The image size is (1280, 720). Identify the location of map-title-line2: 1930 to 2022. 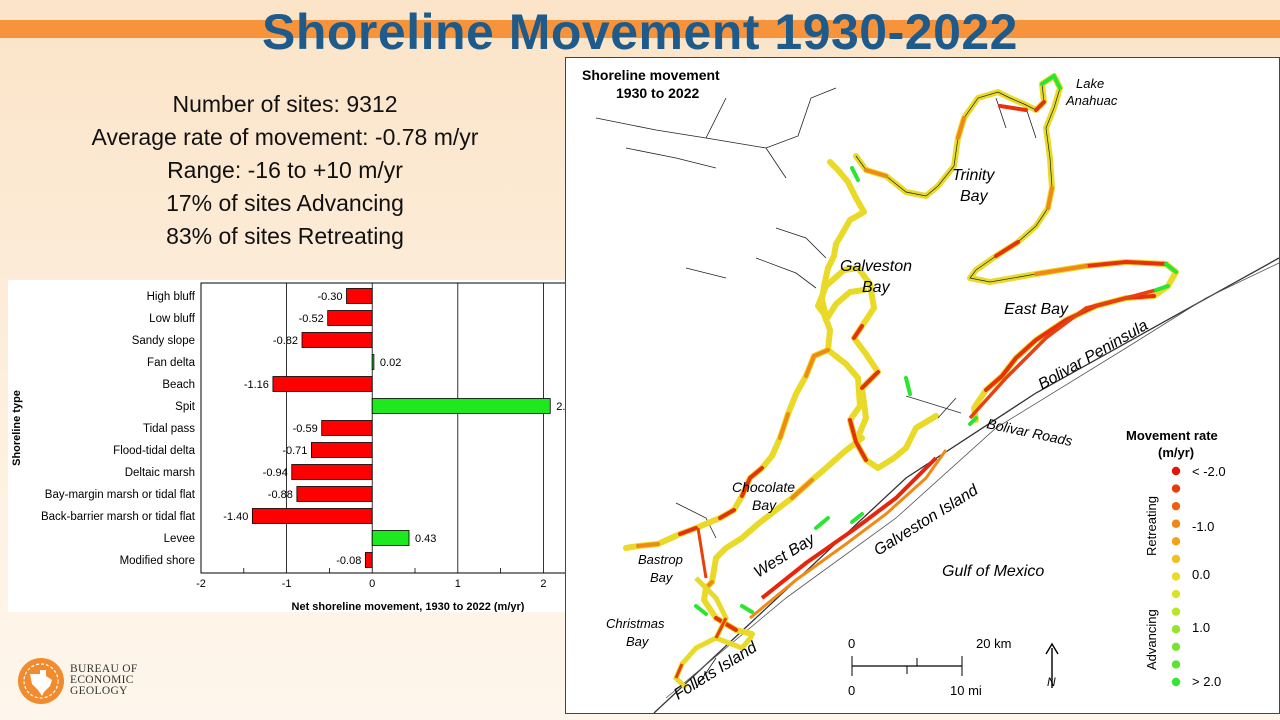
(657, 93).